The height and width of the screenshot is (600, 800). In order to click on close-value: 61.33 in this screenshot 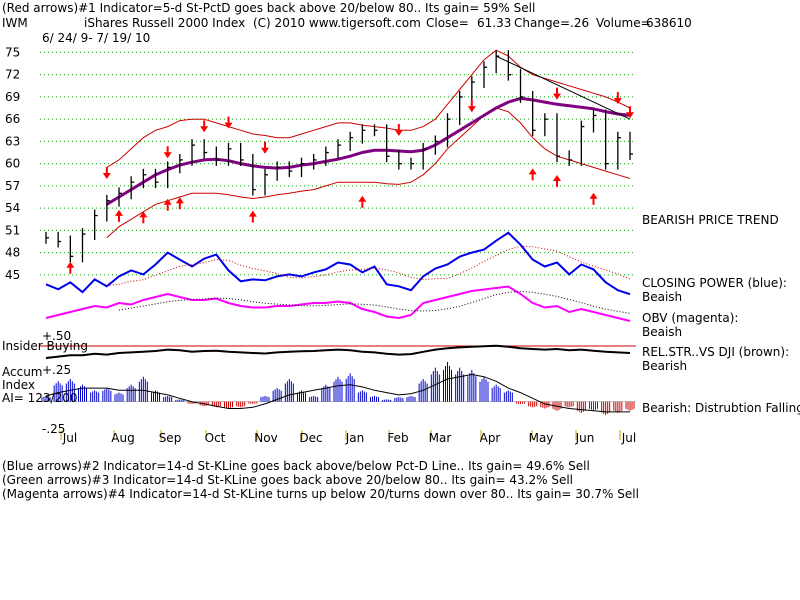, I will do `click(494, 23)`.